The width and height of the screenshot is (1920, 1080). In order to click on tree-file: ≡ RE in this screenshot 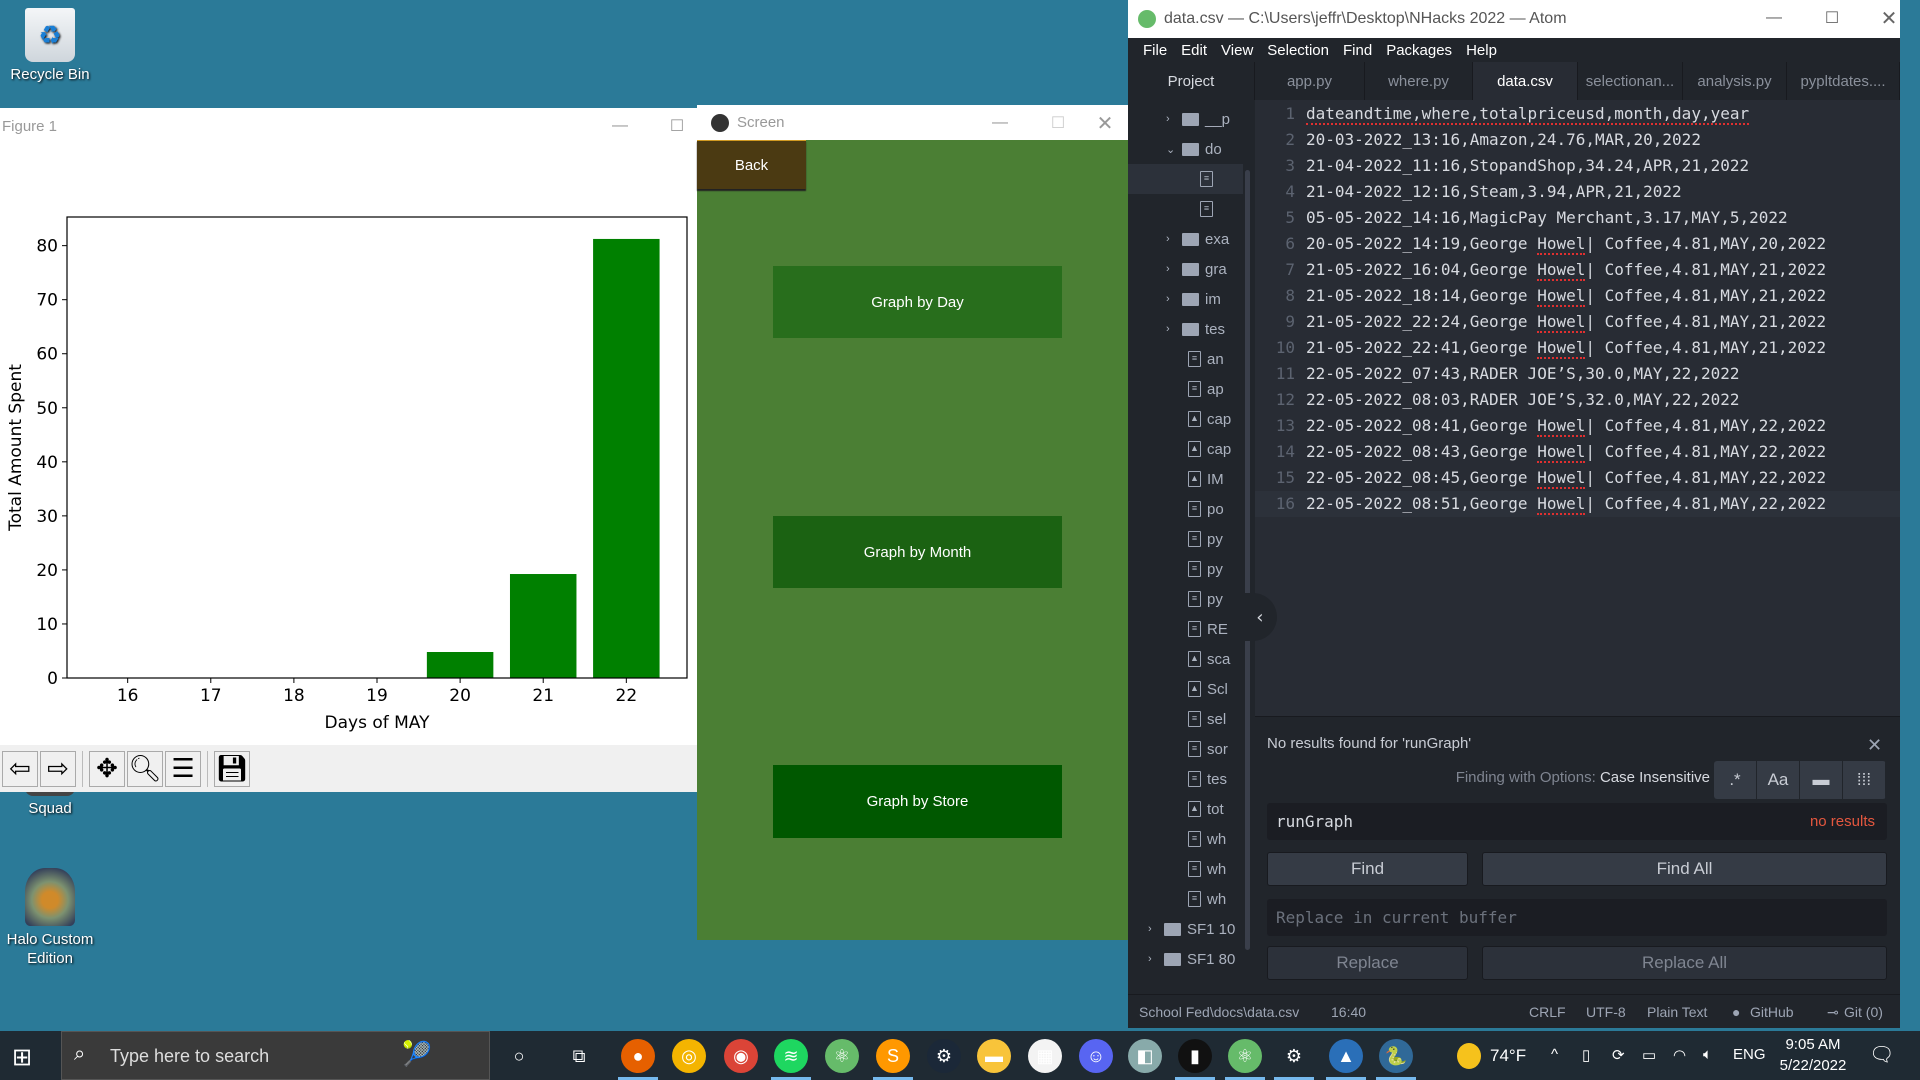, I will do `click(1208, 629)`.